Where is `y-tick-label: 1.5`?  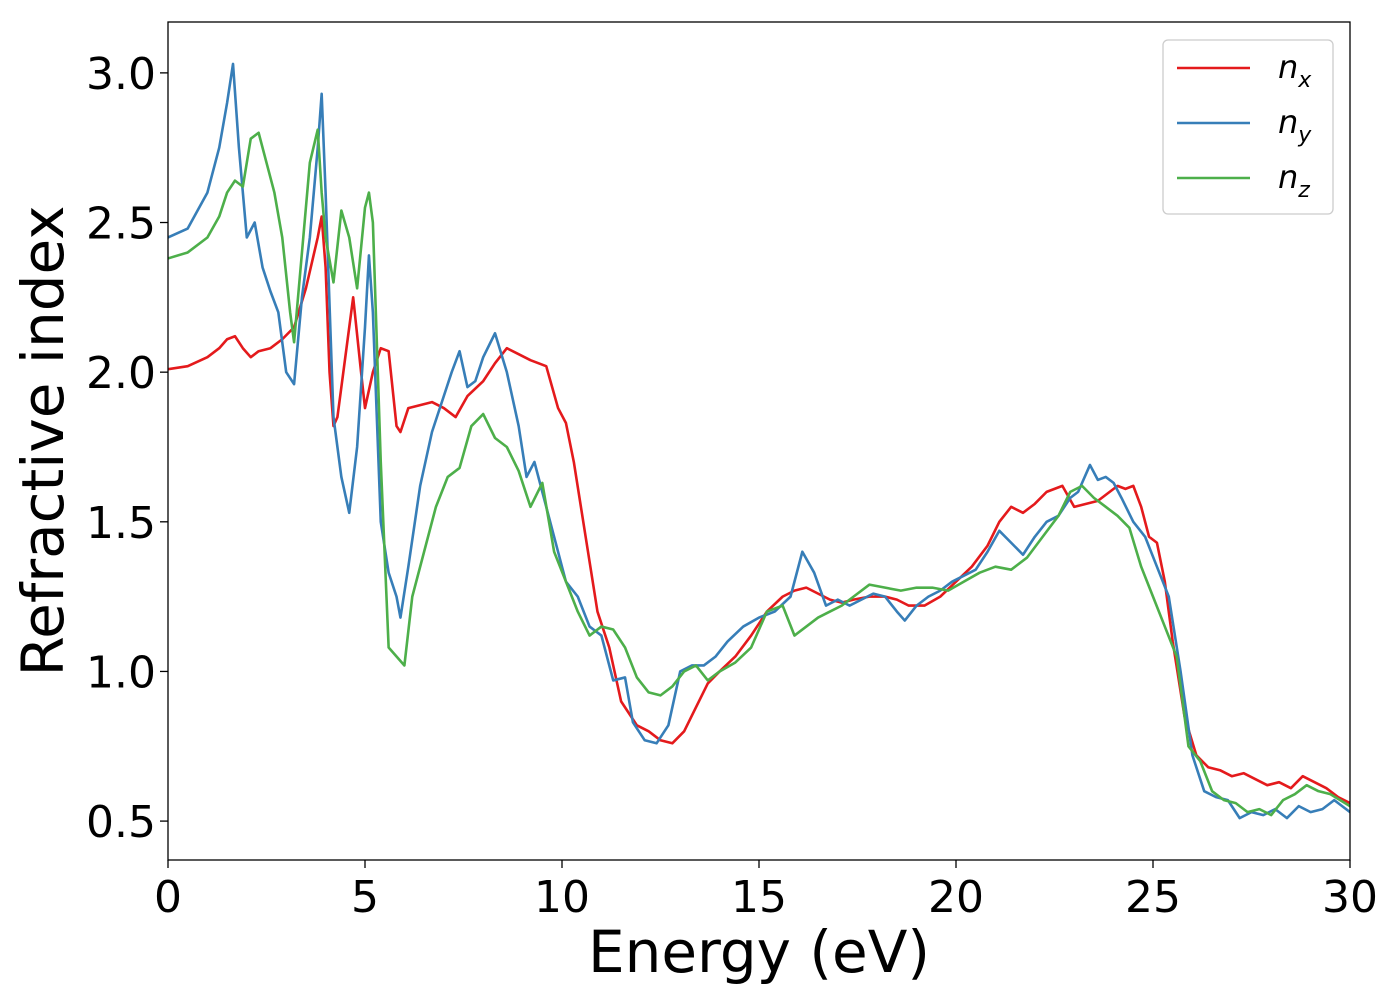
y-tick-label: 1.5 is located at coordinates (121, 523).